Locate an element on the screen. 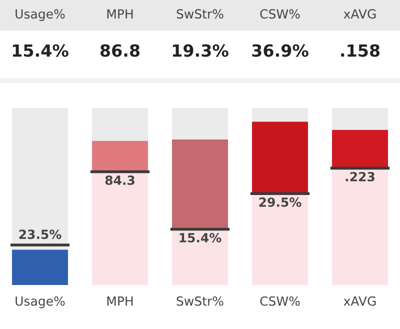 Image resolution: width=400 pixels, height=329 pixels. x-tick-label: Usage% is located at coordinates (40, 15).